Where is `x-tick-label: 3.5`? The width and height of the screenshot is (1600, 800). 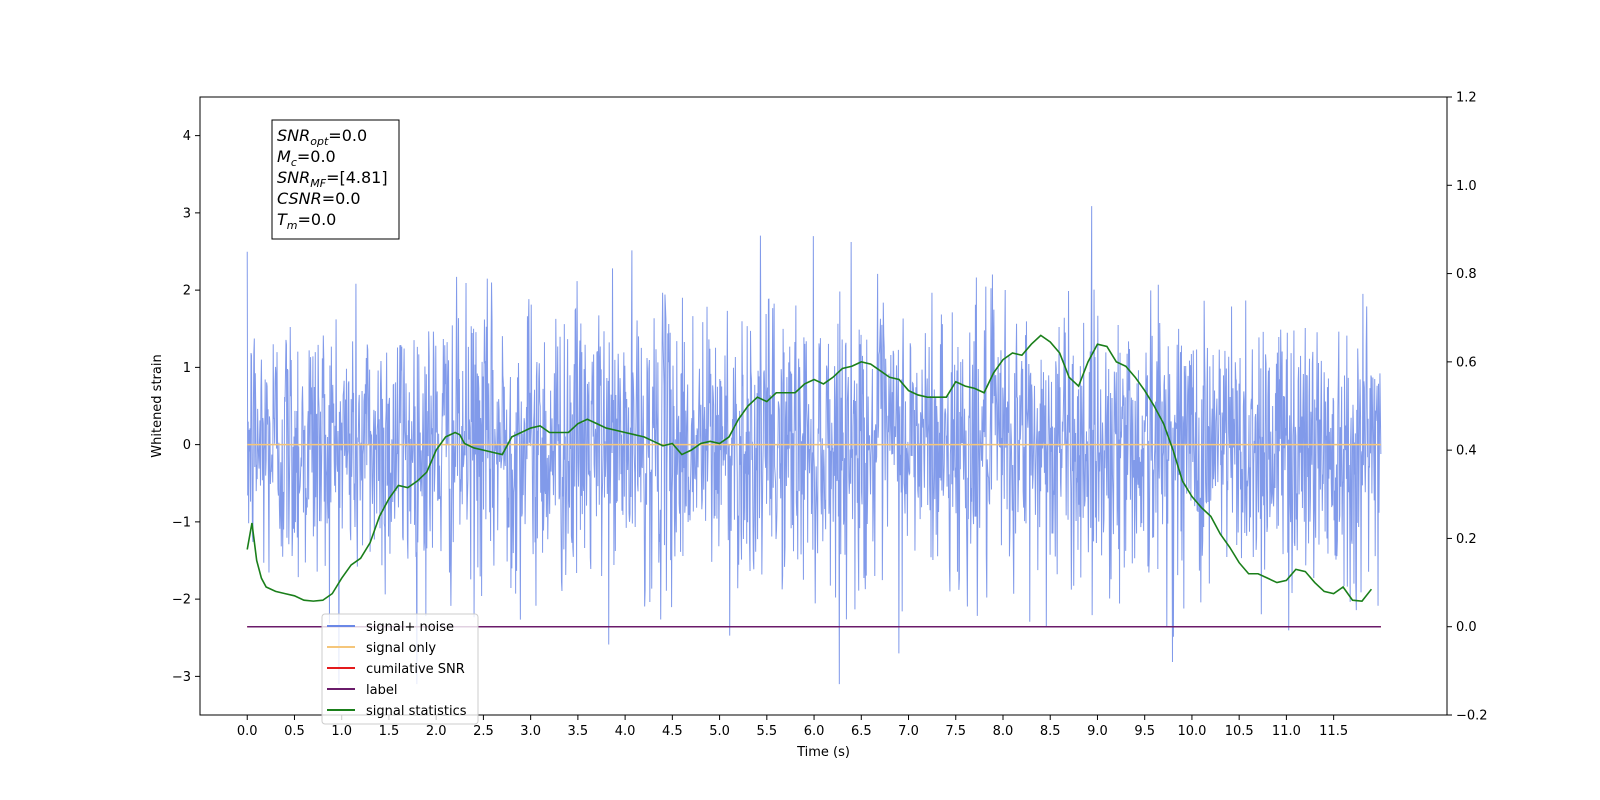 x-tick-label: 3.5 is located at coordinates (578, 731).